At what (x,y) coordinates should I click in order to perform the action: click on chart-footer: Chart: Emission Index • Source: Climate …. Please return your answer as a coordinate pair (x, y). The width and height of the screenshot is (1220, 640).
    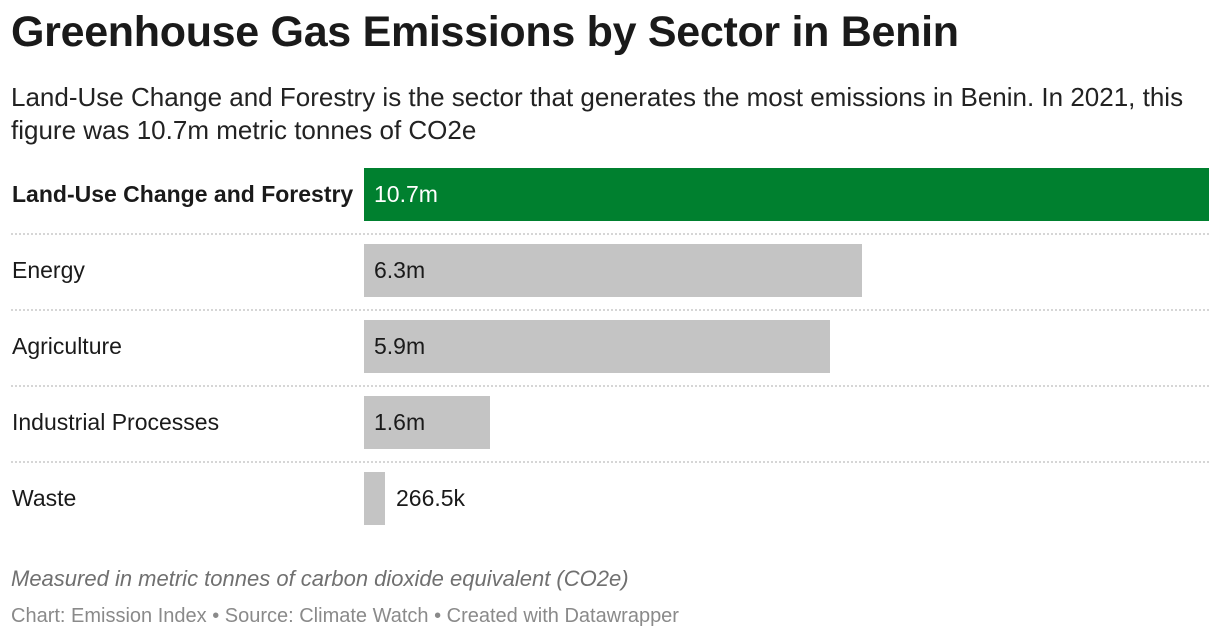
    Looking at the image, I should click on (345, 616).